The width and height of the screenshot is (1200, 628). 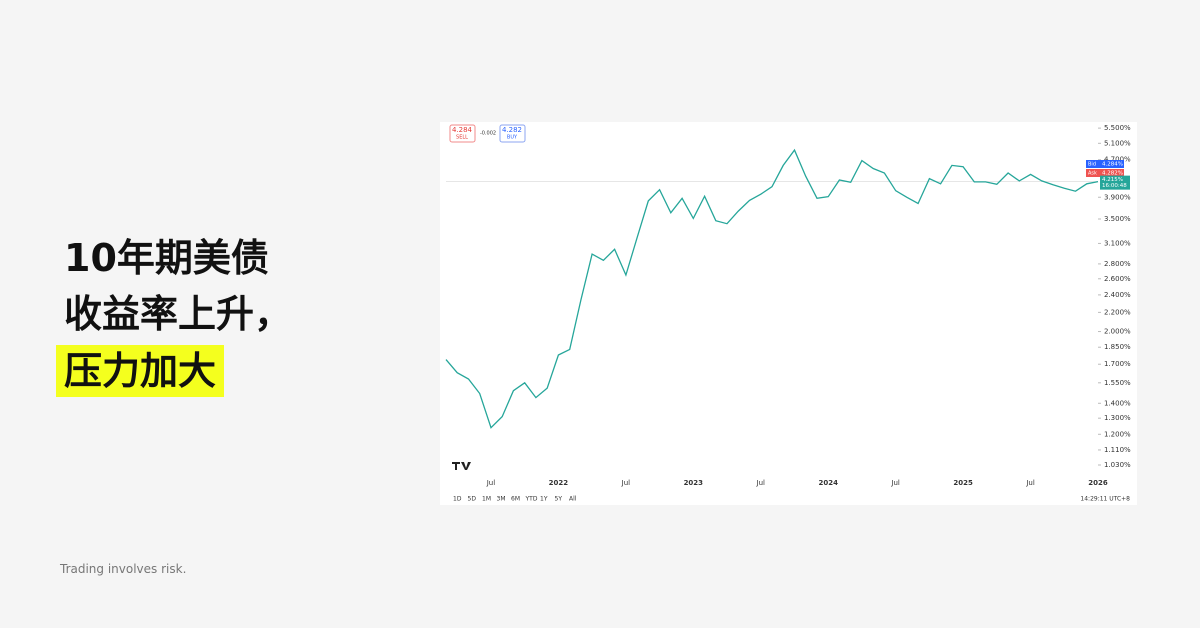 What do you see at coordinates (512, 138) in the screenshot?
I see `buy-label: BUY` at bounding box center [512, 138].